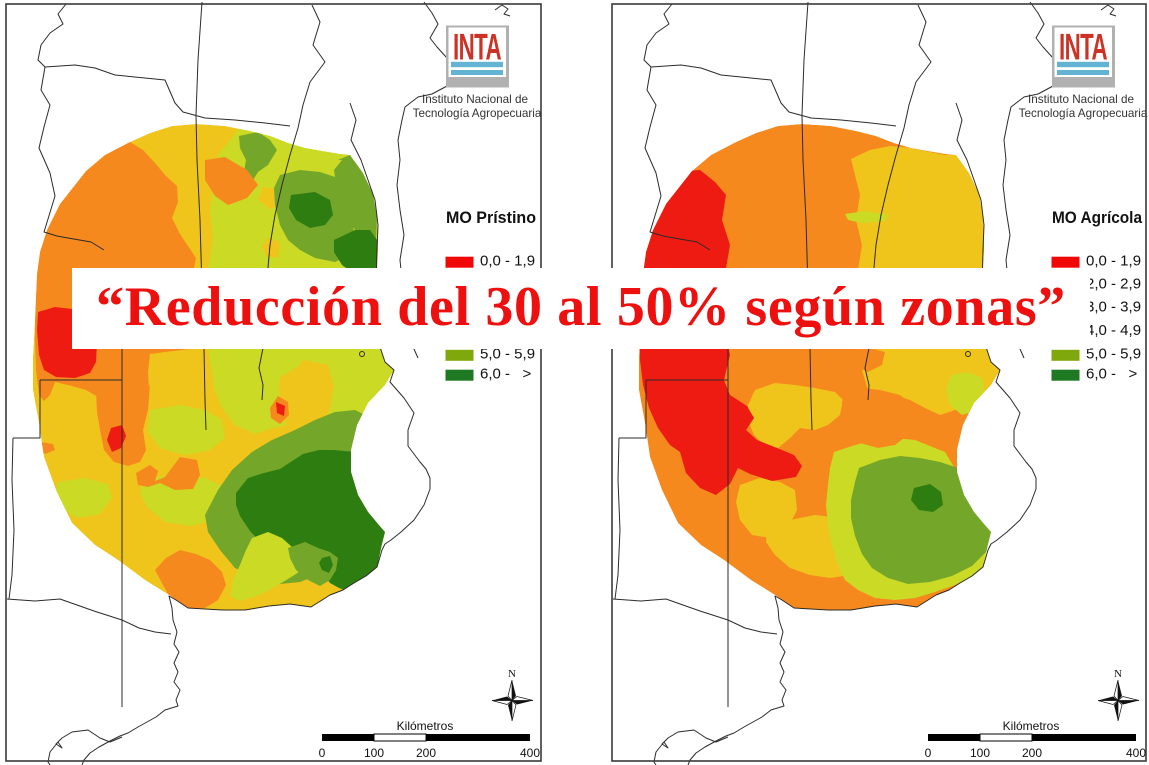 This screenshot has height=765, width=1149. Describe the element at coordinates (491, 218) in the screenshot. I see `svg-text: MO Prístino` at that location.